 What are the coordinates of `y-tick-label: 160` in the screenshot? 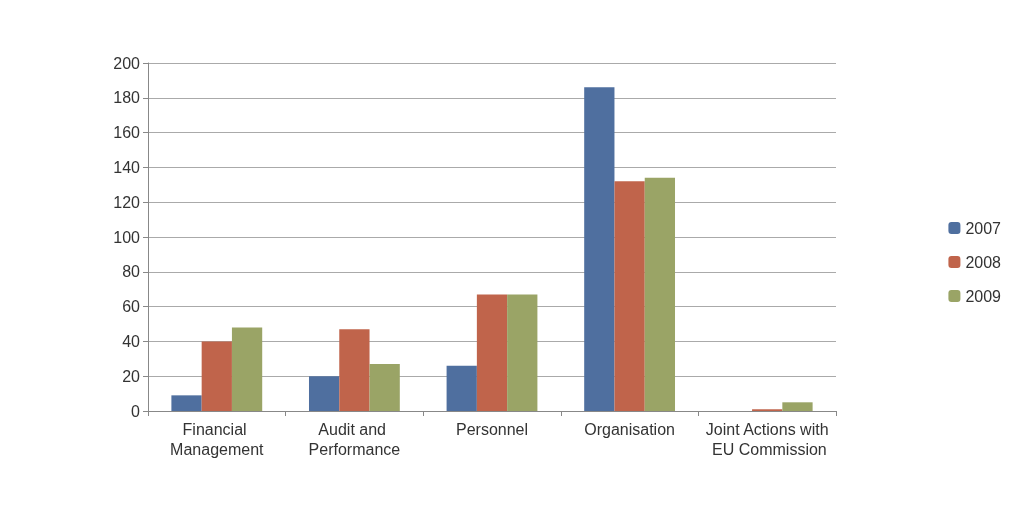 It's located at (127, 133).